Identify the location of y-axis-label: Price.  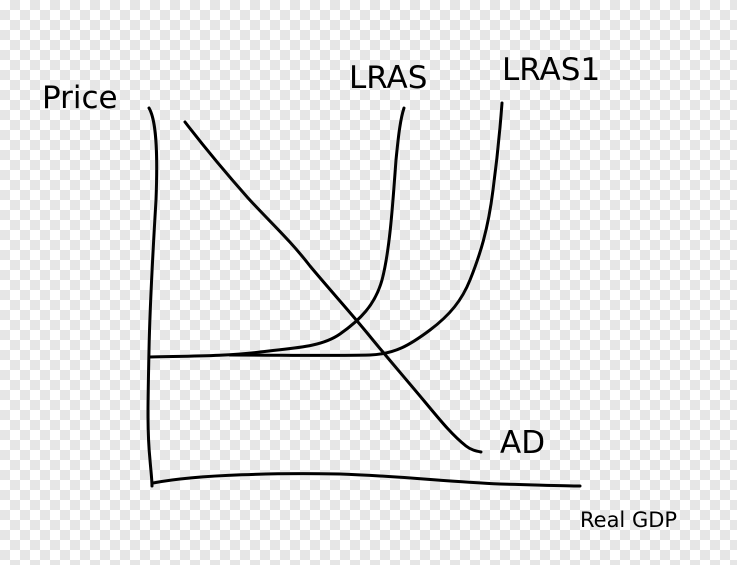
(80, 98).